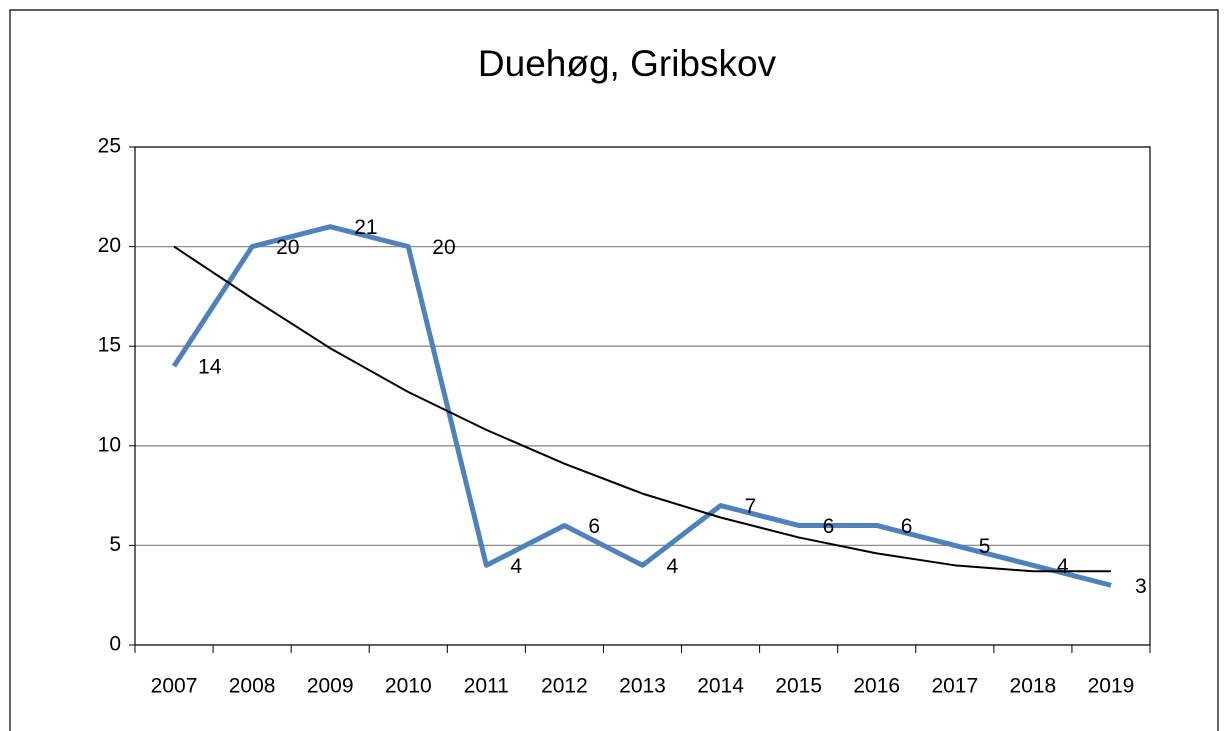 This screenshot has width=1229, height=731. What do you see at coordinates (330, 686) in the screenshot?
I see `x-tick-label: 2009` at bounding box center [330, 686].